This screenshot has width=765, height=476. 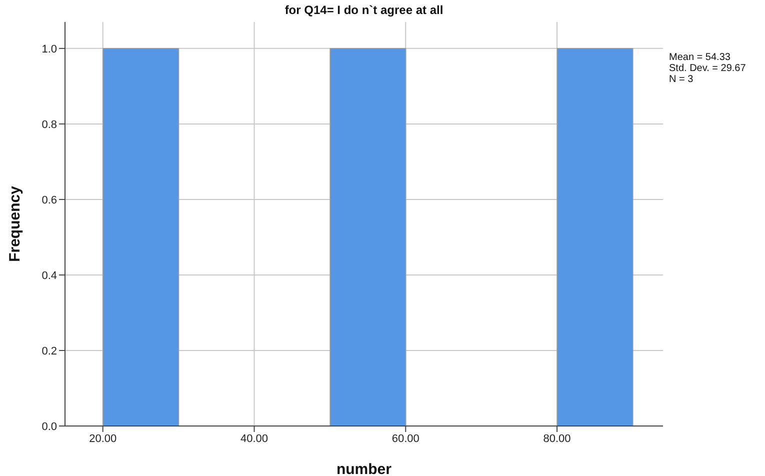 What do you see at coordinates (49, 276) in the screenshot?
I see `y-tick-label: 0.4` at bounding box center [49, 276].